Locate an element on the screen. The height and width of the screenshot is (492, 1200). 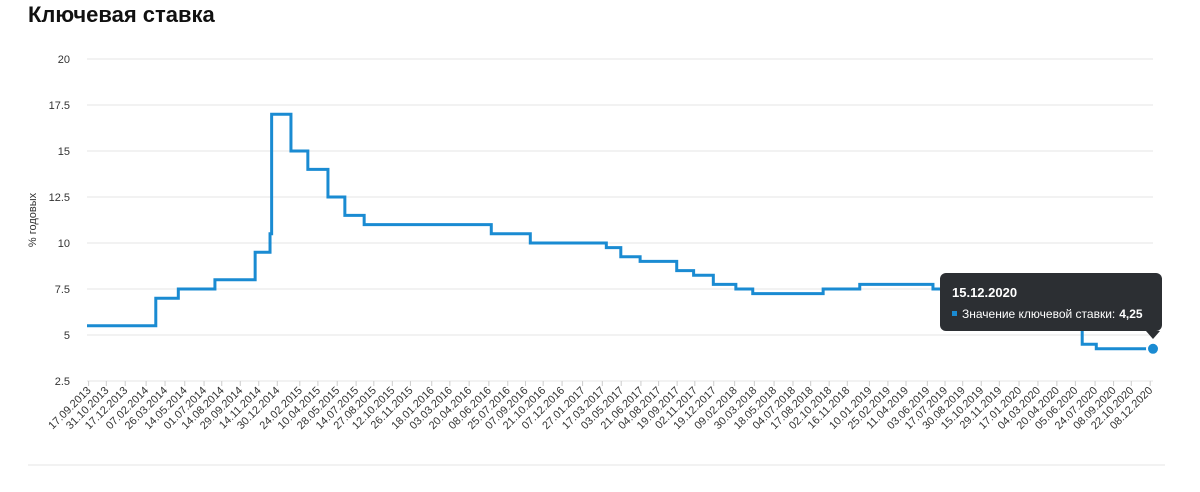
chart-title: Ключевая ставка is located at coordinates (122, 14).